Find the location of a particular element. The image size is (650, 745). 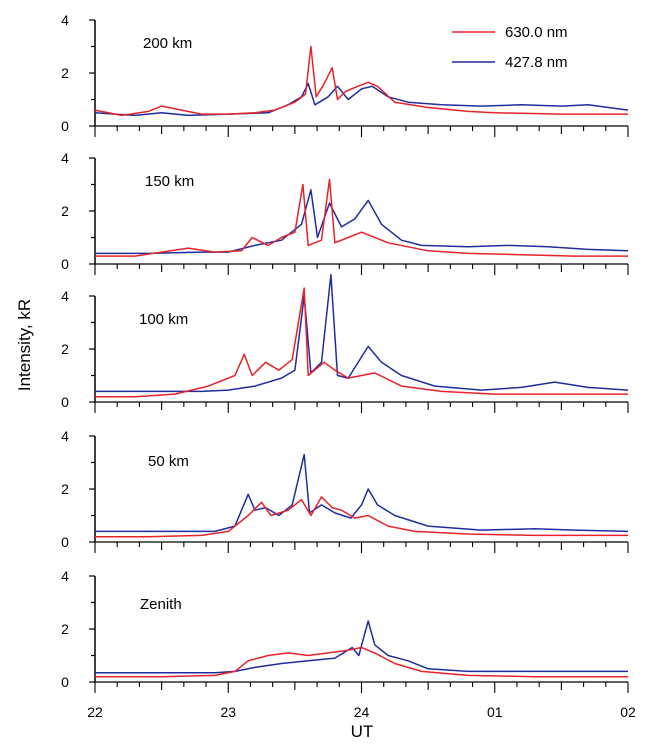

legend: 630.0 nm 427.8 nm is located at coordinates (510, 47).